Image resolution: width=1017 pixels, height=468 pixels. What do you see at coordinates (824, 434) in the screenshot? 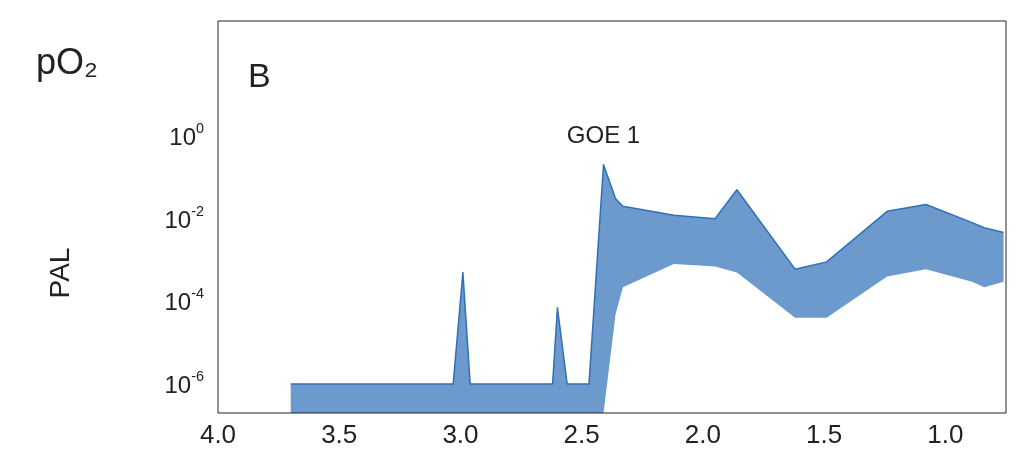
I see `x-tick-label: 1.5` at bounding box center [824, 434].